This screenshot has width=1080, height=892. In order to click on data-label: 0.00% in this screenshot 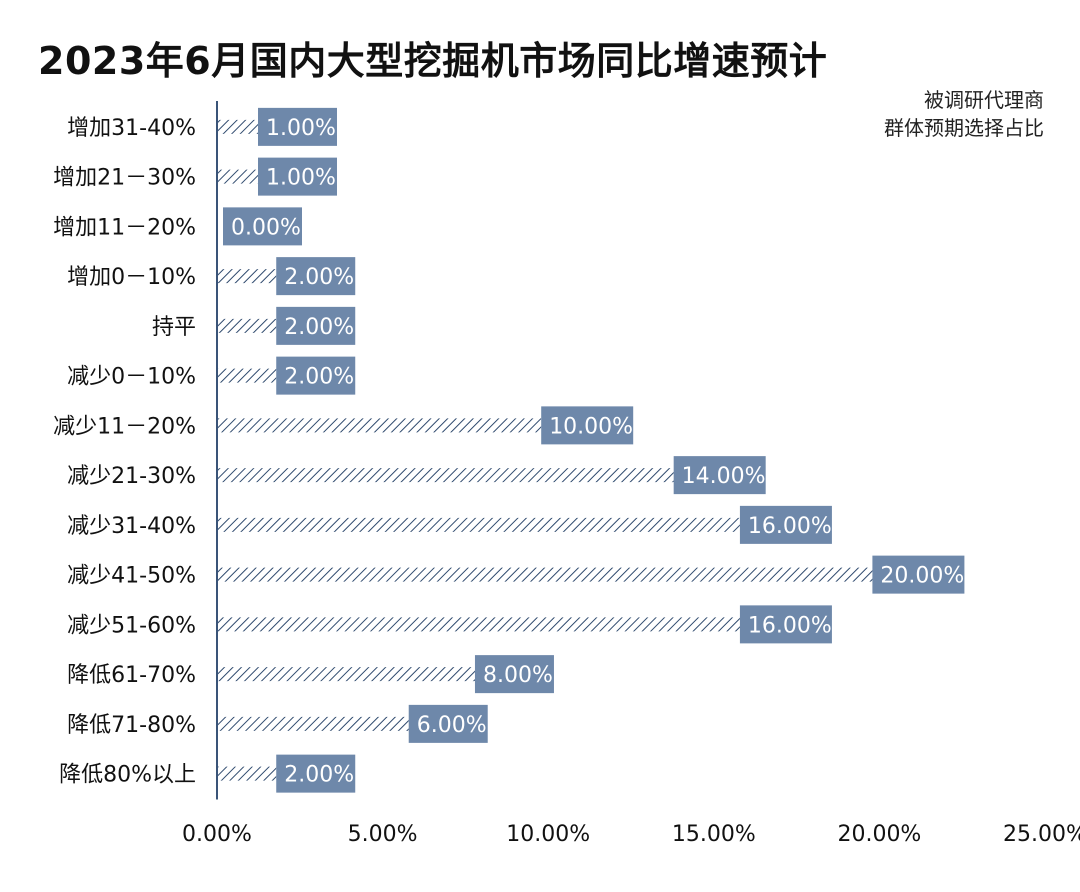, I will do `click(266, 227)`.